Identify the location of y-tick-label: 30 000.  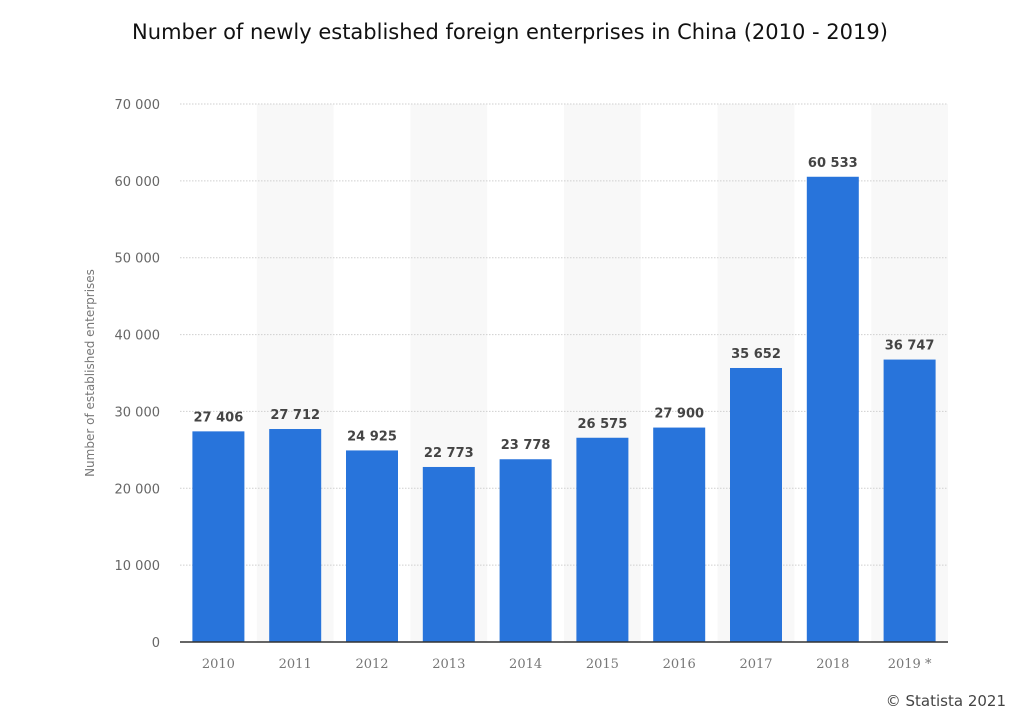
(138, 412).